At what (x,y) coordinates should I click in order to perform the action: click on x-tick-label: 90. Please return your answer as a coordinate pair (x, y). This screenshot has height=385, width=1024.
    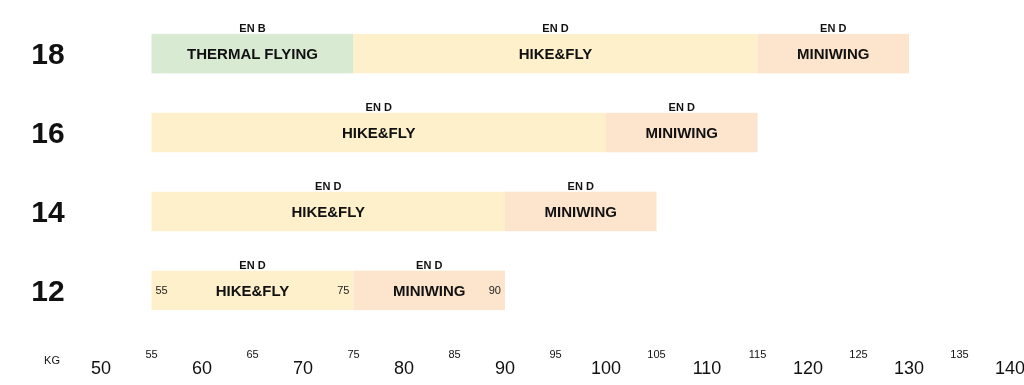
    Looking at the image, I should click on (505, 368).